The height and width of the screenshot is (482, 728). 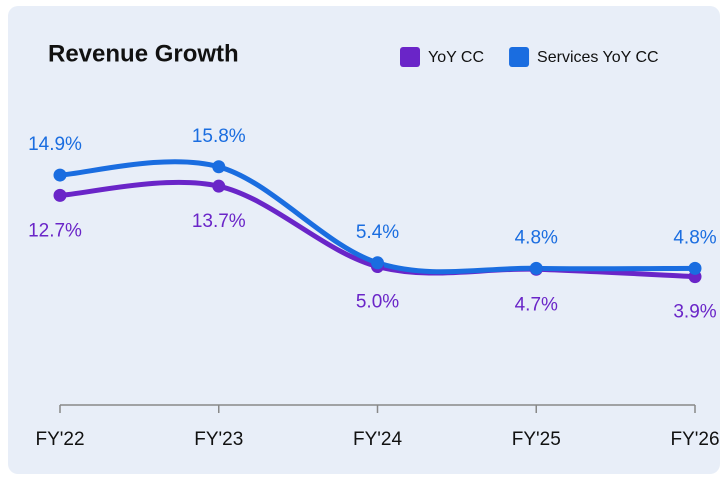 I want to click on chart-title: Revenue Growth, so click(x=143, y=53).